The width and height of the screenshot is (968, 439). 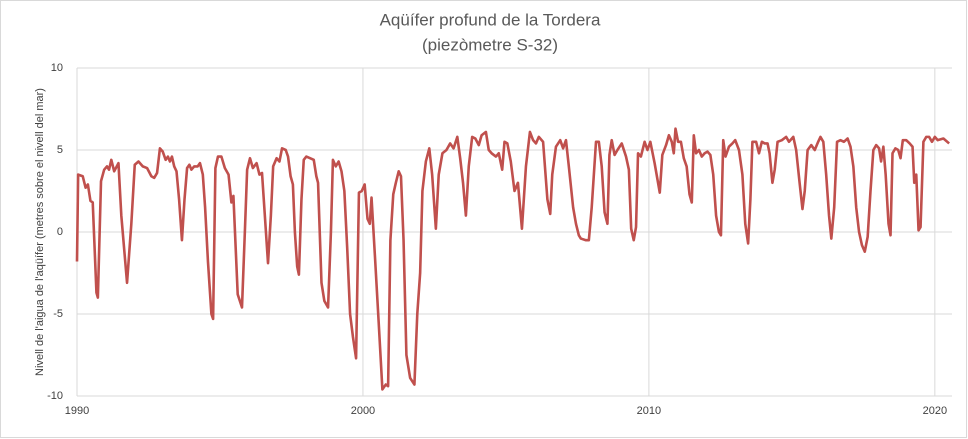 I want to click on x-tick-label: 2020, so click(x=935, y=411).